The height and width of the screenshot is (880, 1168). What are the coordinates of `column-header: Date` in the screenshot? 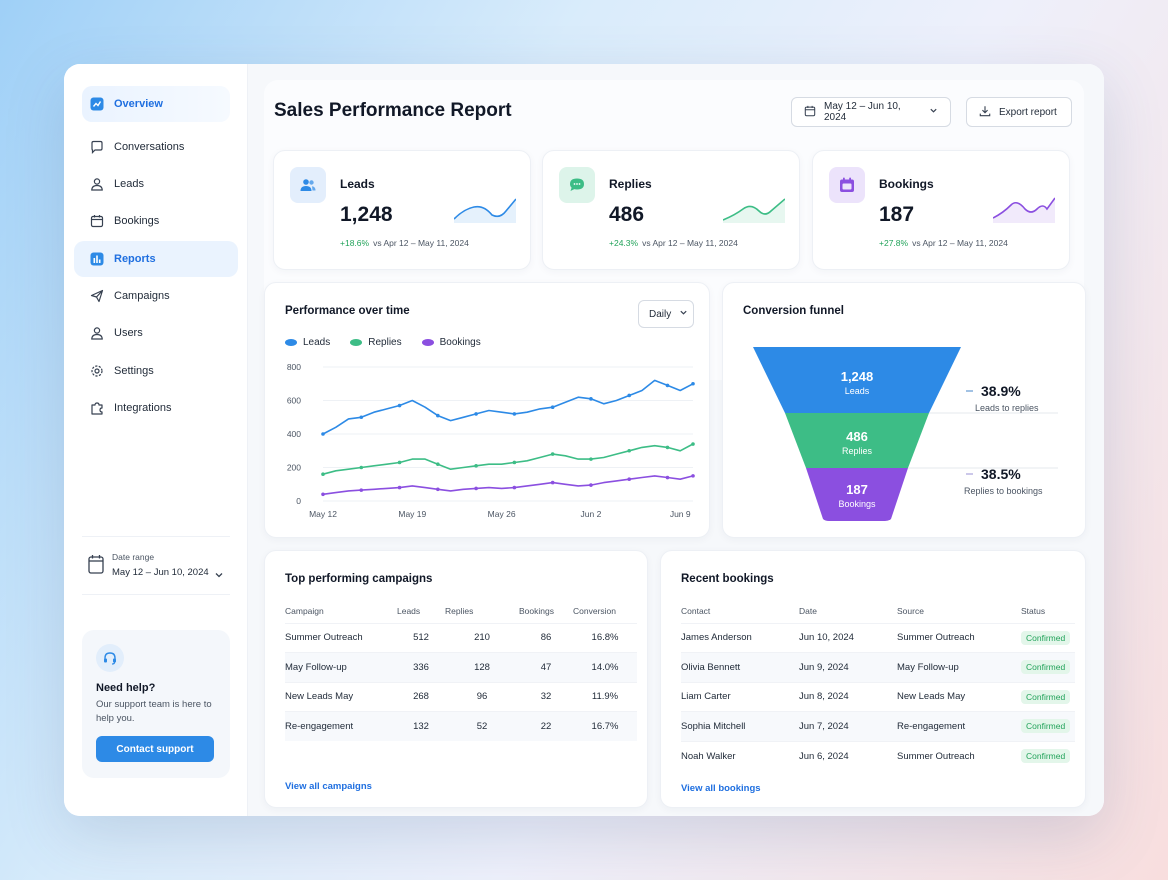 It's located at (808, 610).